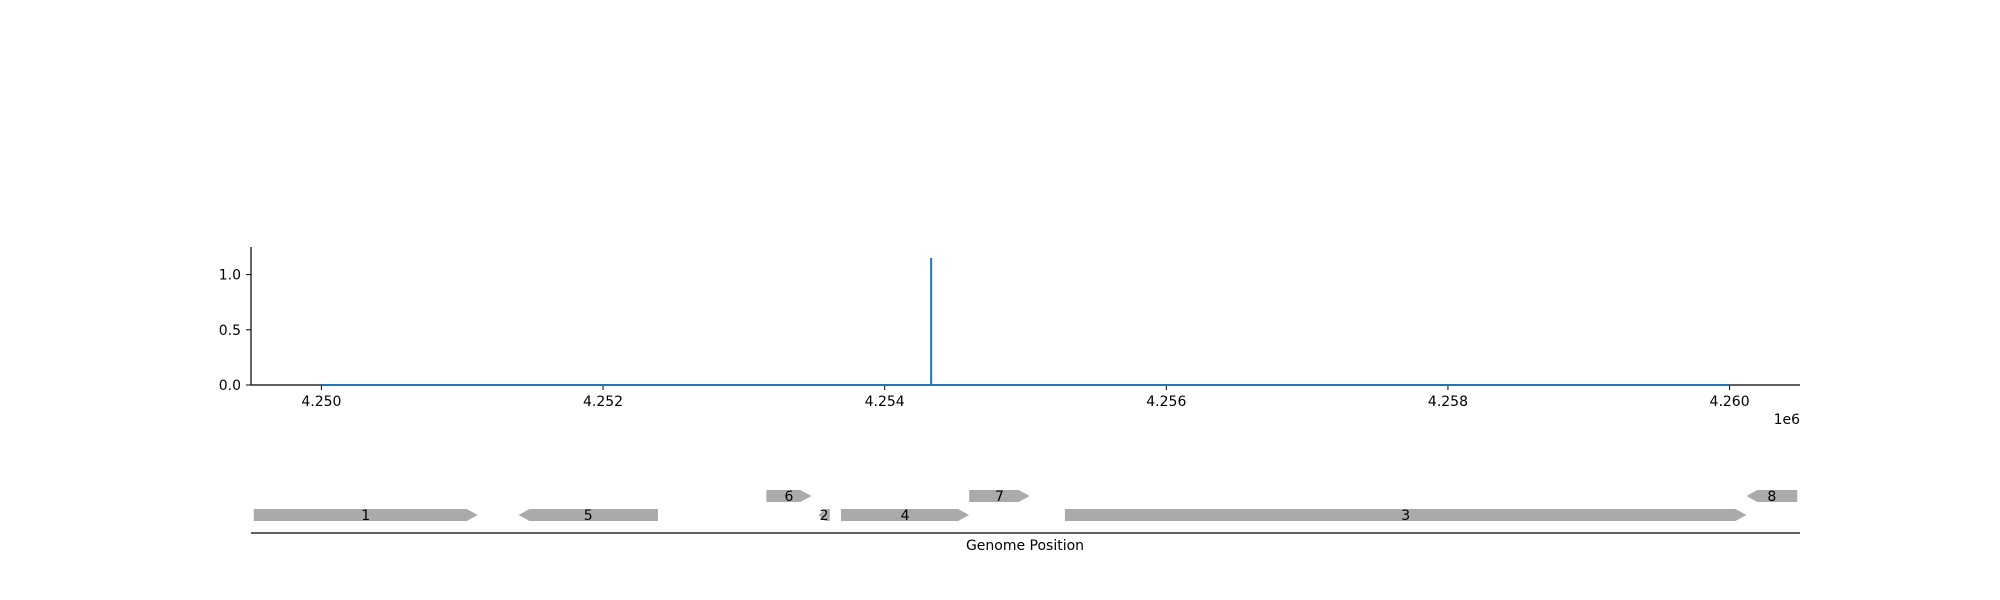 This screenshot has width=2000, height=600. I want to click on gene-label: 6, so click(788, 497).